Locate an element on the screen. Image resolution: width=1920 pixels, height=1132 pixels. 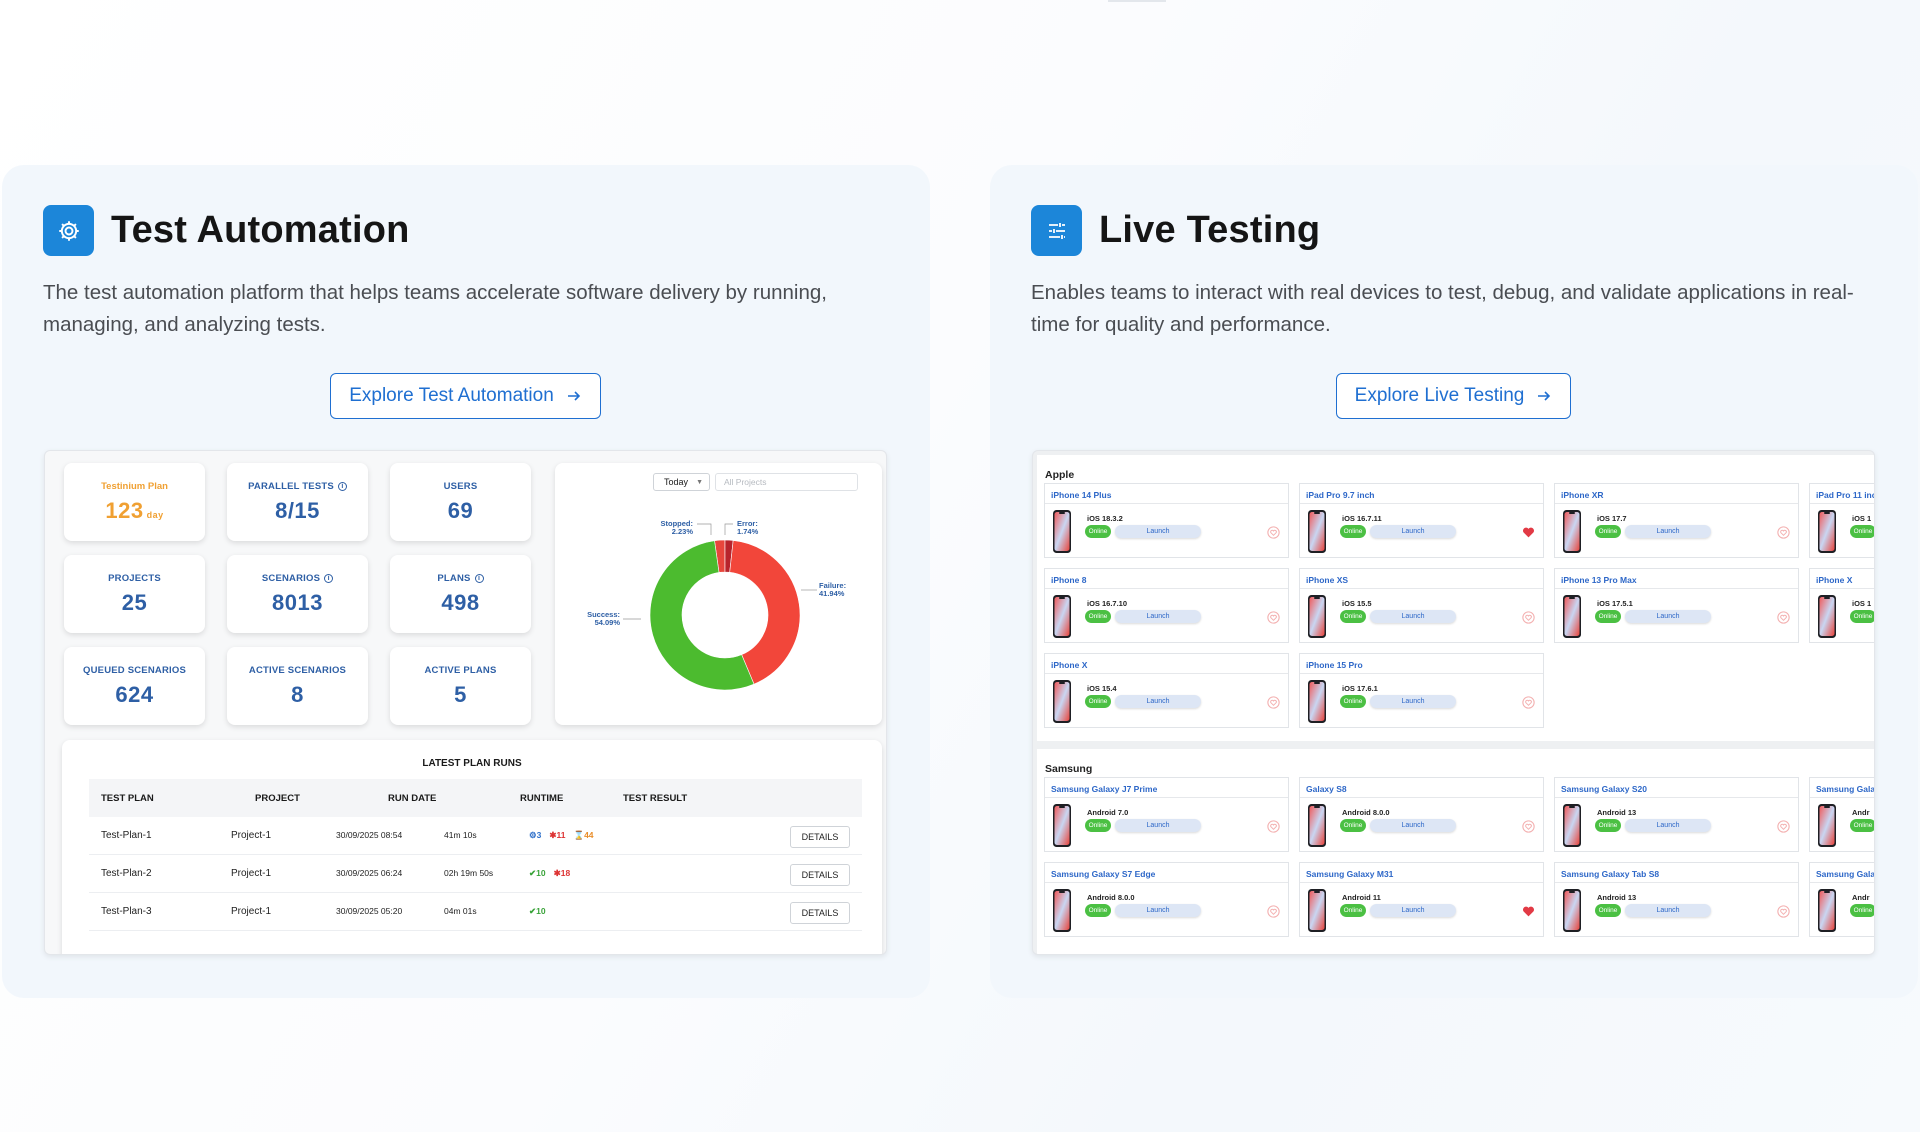
stat-card: SCENARIOS i 8013 is located at coordinates (297, 594).